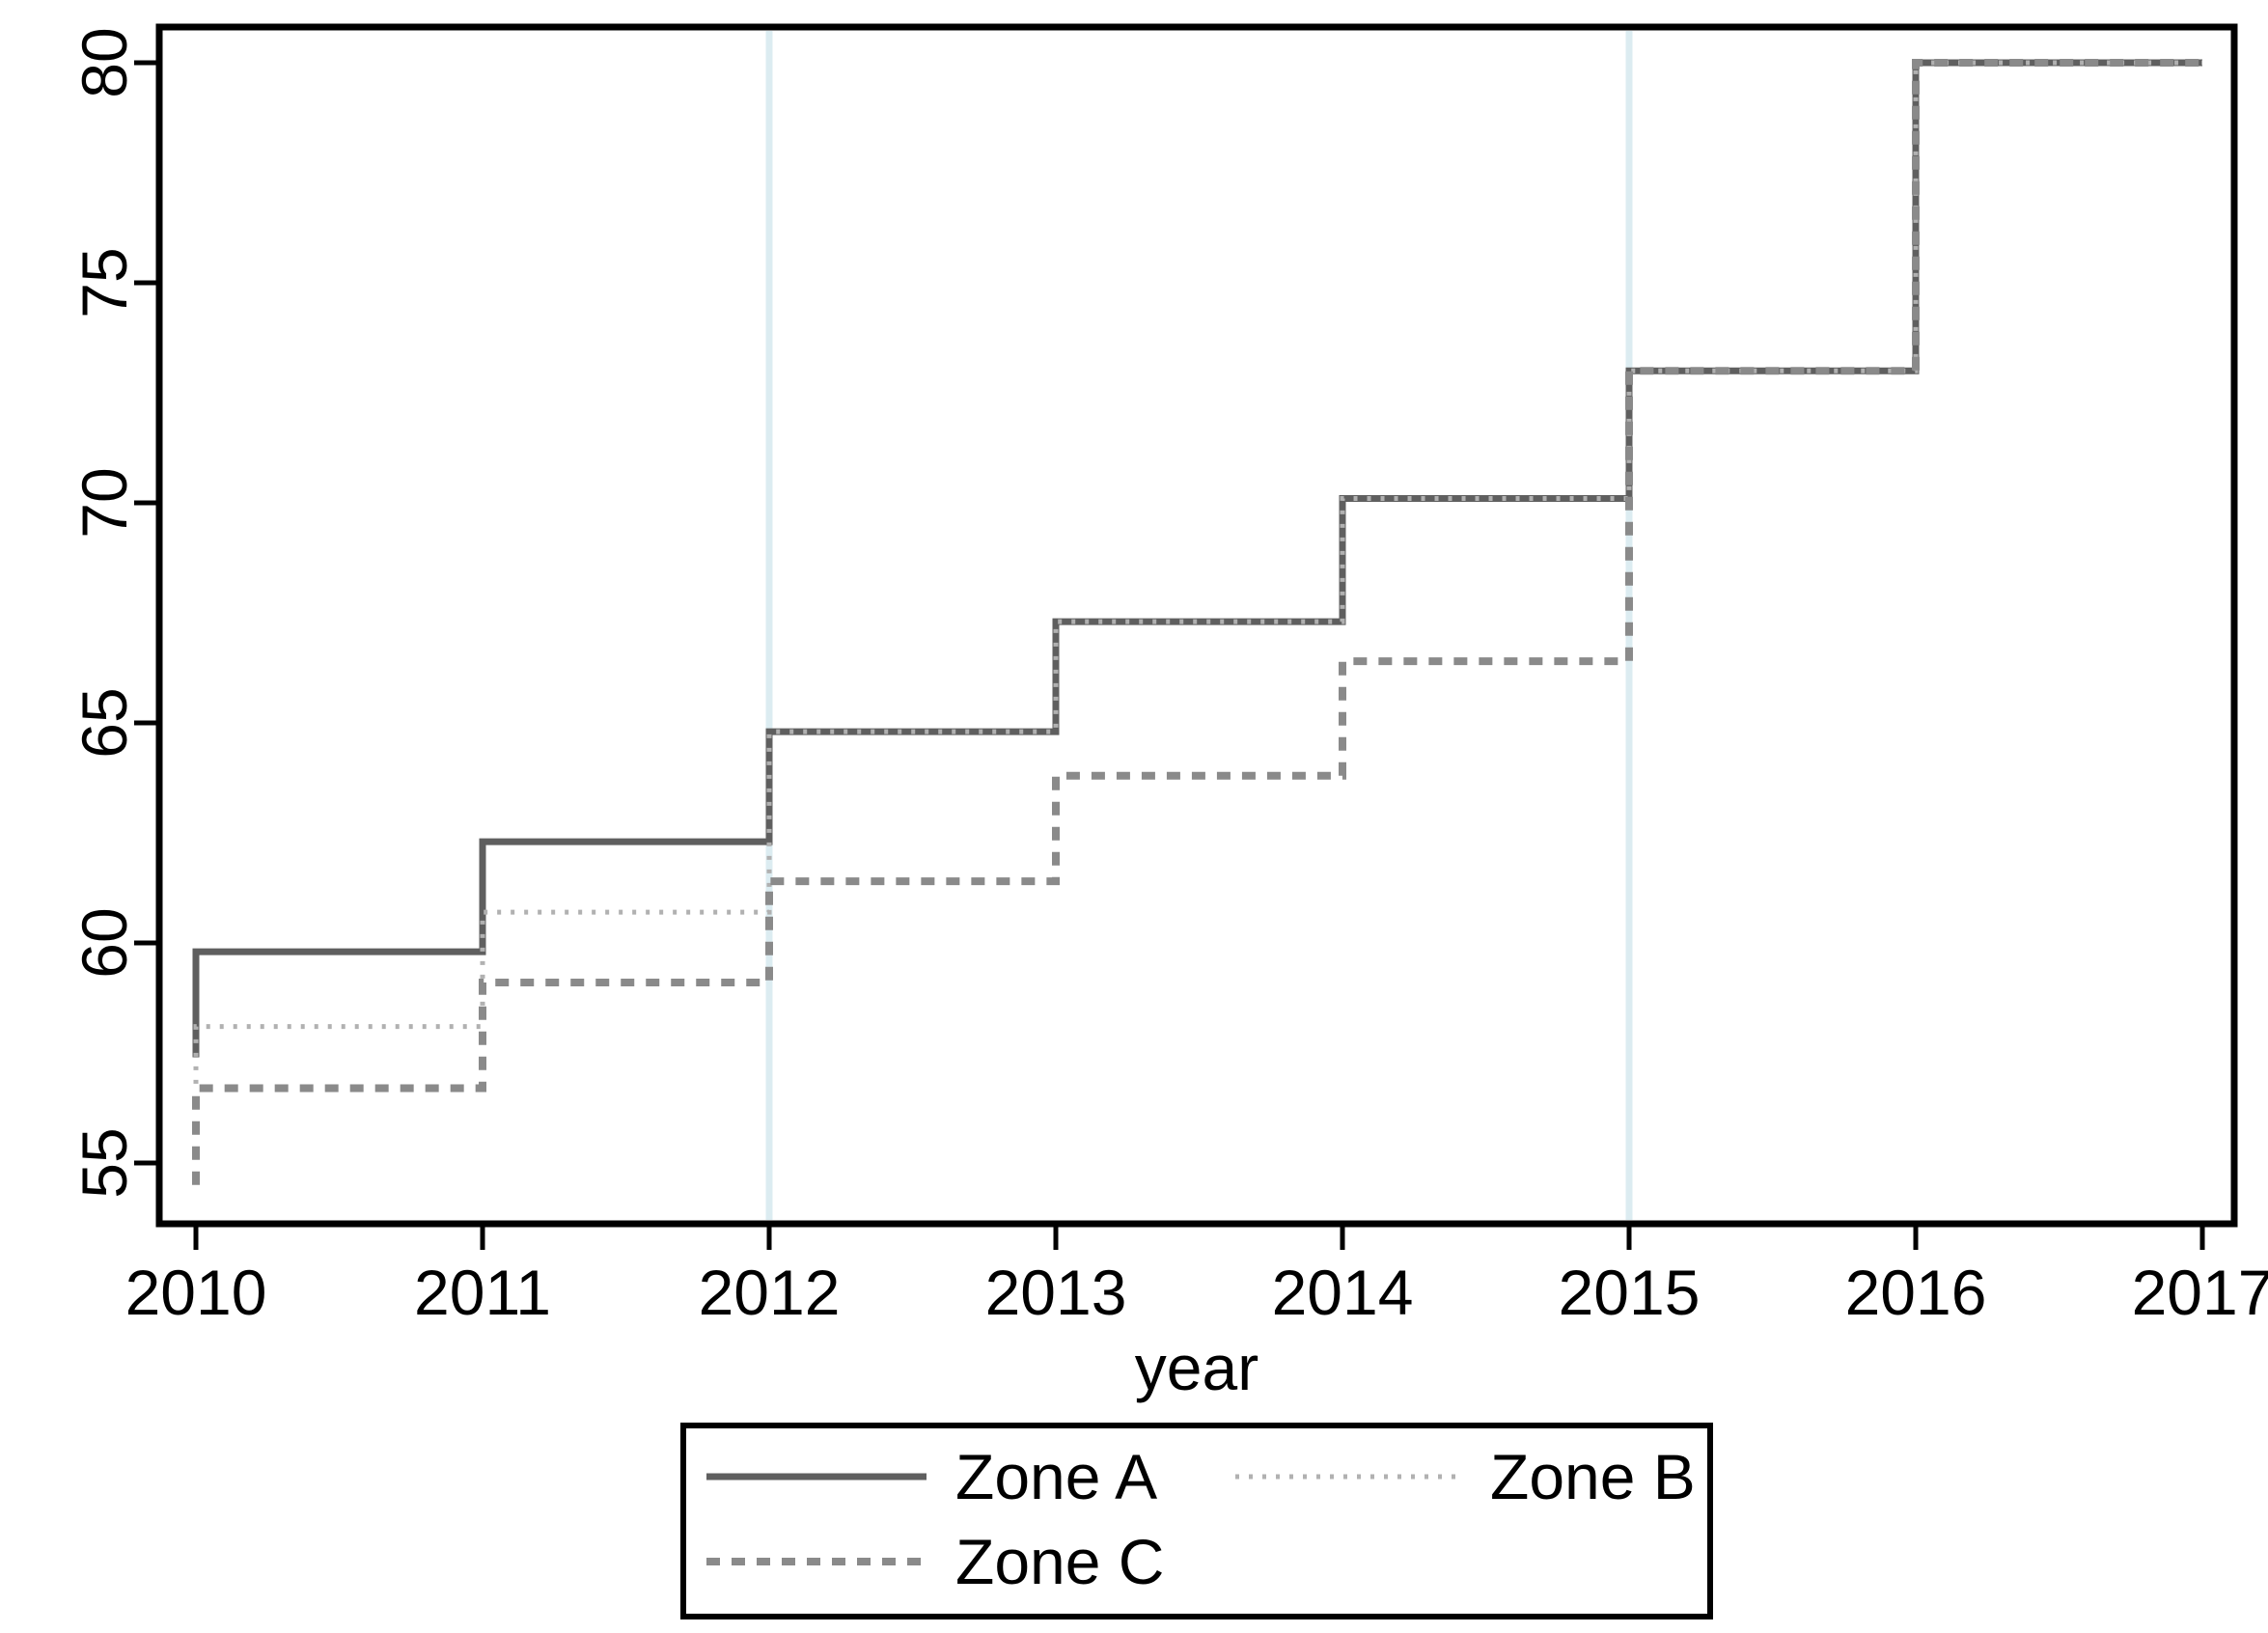 The width and height of the screenshot is (2268, 1633). What do you see at coordinates (1056, 1292) in the screenshot?
I see `x-tick-label-2013: 2013` at bounding box center [1056, 1292].